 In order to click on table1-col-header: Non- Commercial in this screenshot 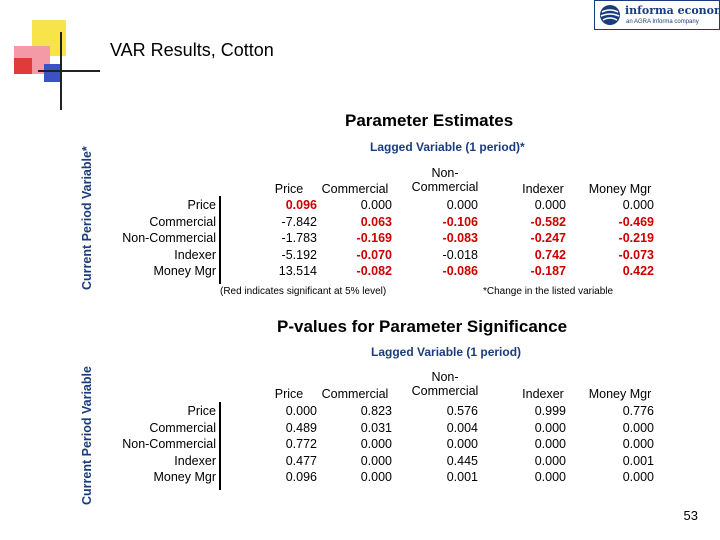, I will do `click(445, 180)`.